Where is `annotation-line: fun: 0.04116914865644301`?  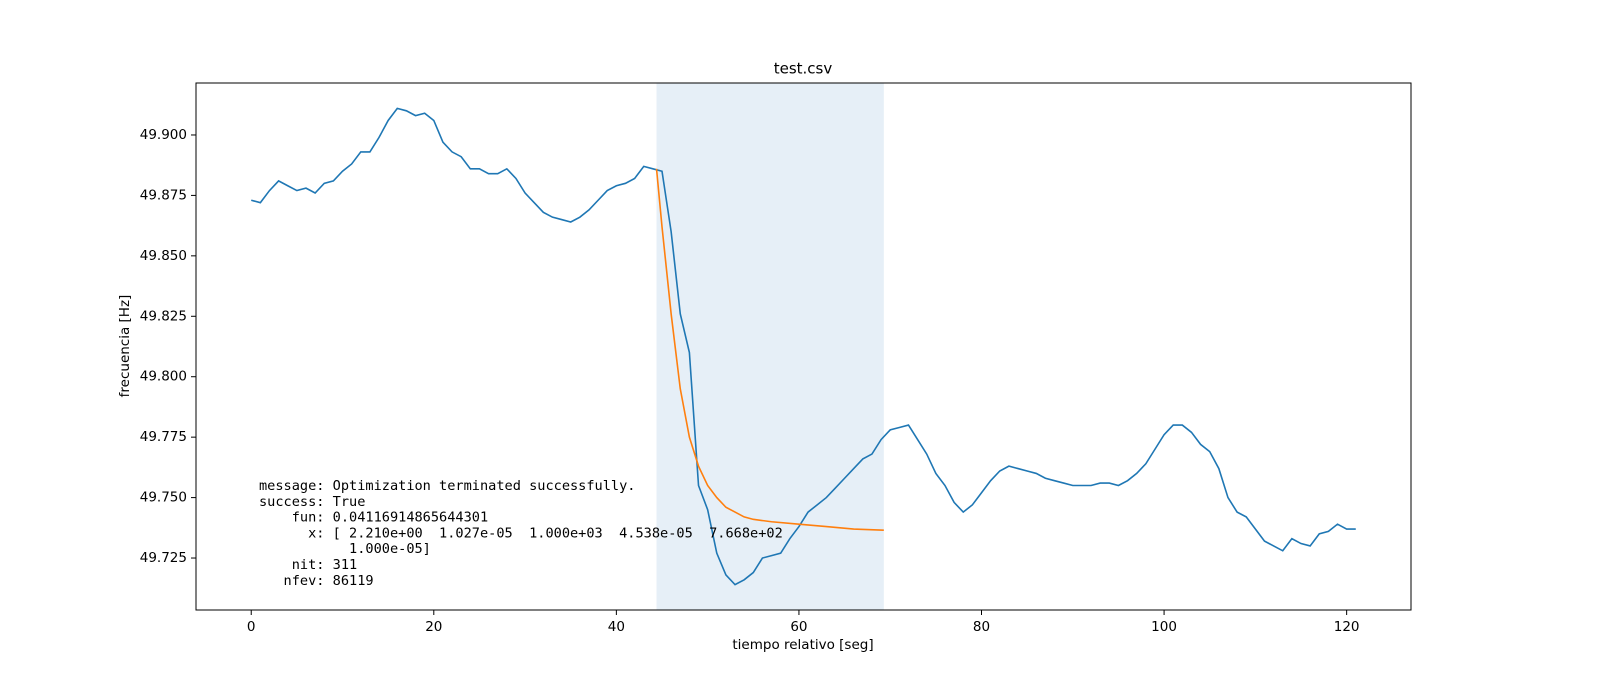 annotation-line: fun: 0.04116914865644301 is located at coordinates (373, 518).